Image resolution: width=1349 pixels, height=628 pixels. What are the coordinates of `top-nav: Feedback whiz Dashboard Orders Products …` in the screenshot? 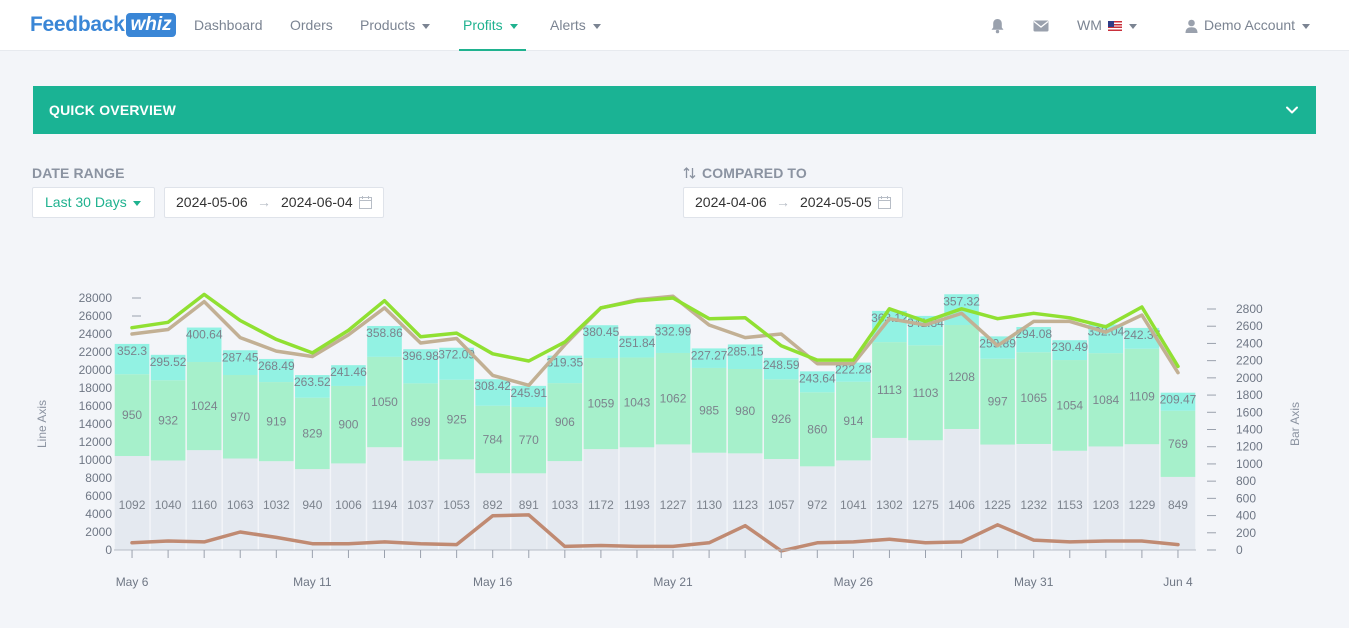 It's located at (674, 25).